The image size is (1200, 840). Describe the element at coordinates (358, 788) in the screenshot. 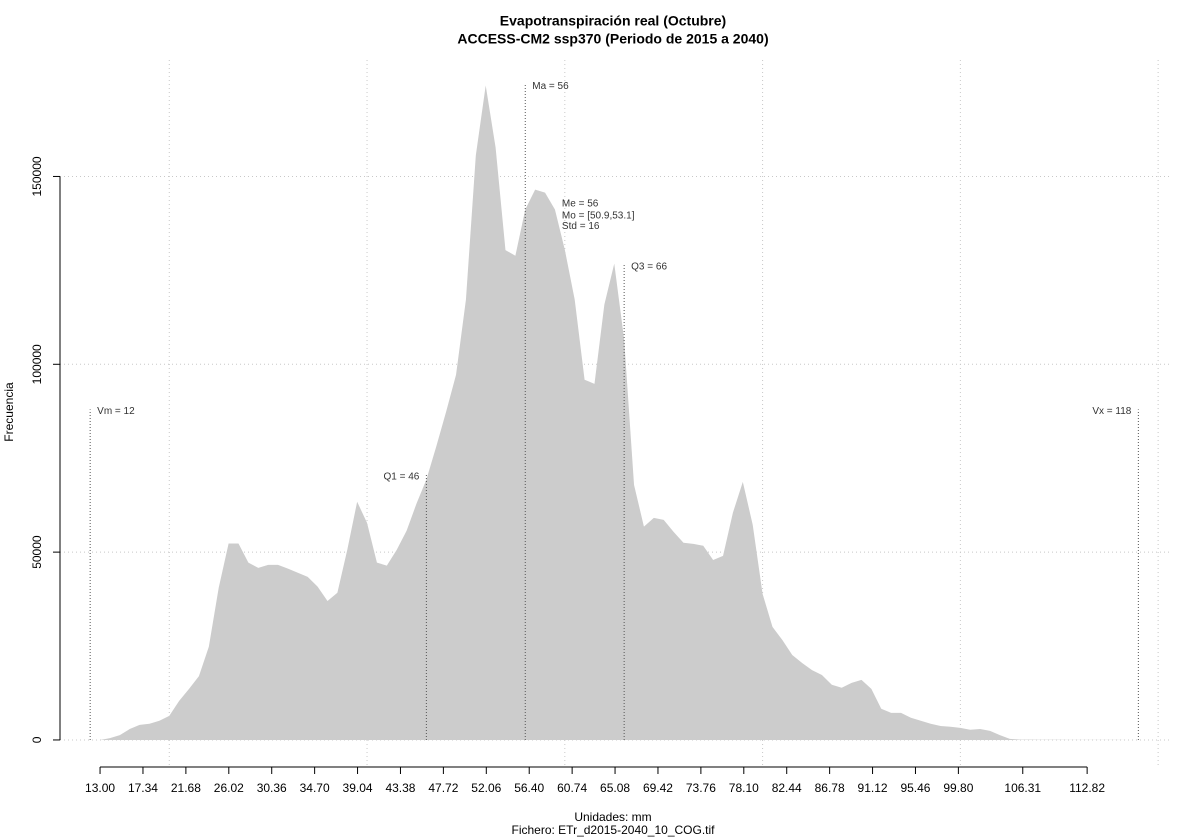

I see `x-tick-label: 39.04` at that location.